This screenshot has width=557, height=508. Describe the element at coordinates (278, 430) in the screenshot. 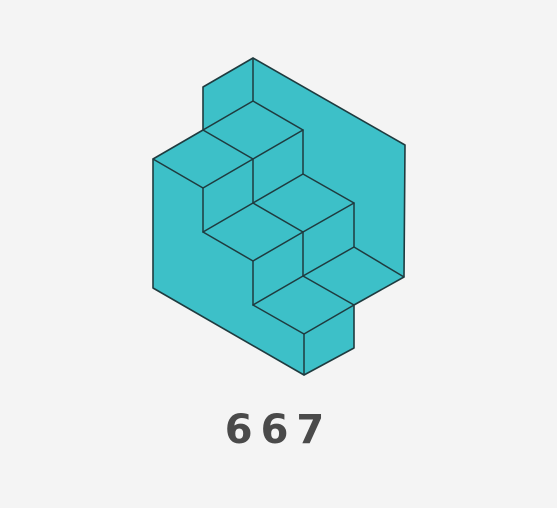

I see `figure-number: 667` at that location.